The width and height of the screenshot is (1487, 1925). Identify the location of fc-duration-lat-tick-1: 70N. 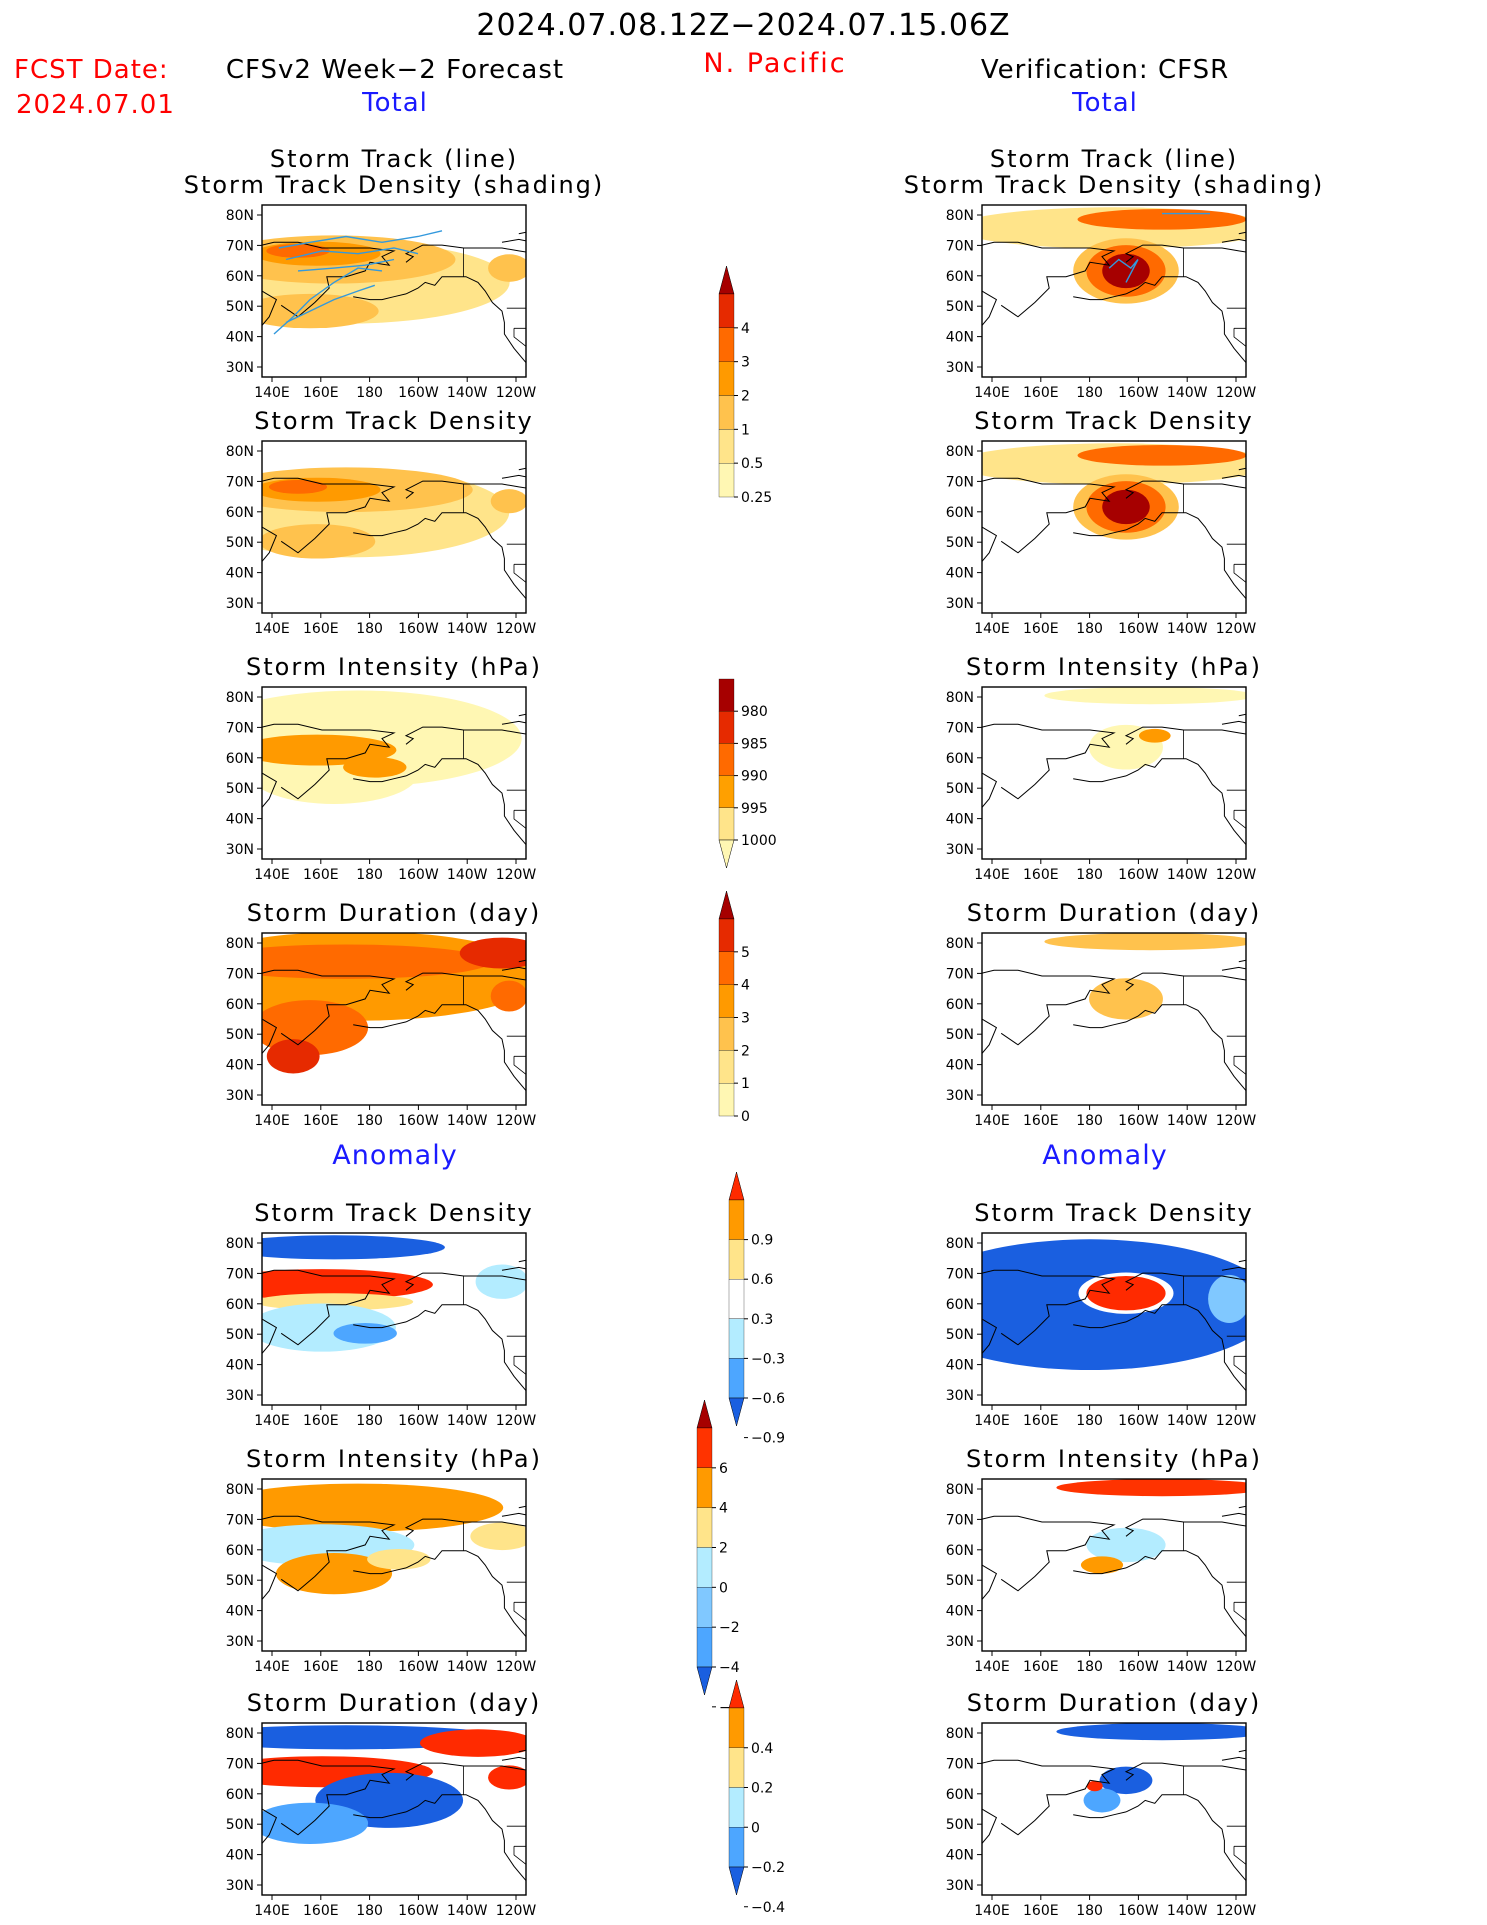
(240, 974).